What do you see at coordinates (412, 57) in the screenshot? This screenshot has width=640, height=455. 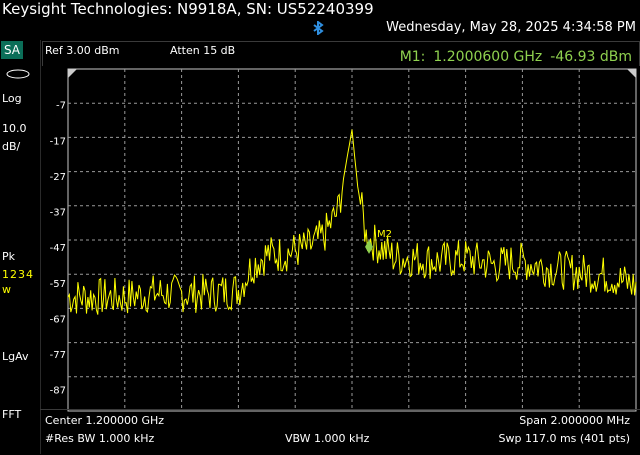 I see `marker-label: M1:` at bounding box center [412, 57].